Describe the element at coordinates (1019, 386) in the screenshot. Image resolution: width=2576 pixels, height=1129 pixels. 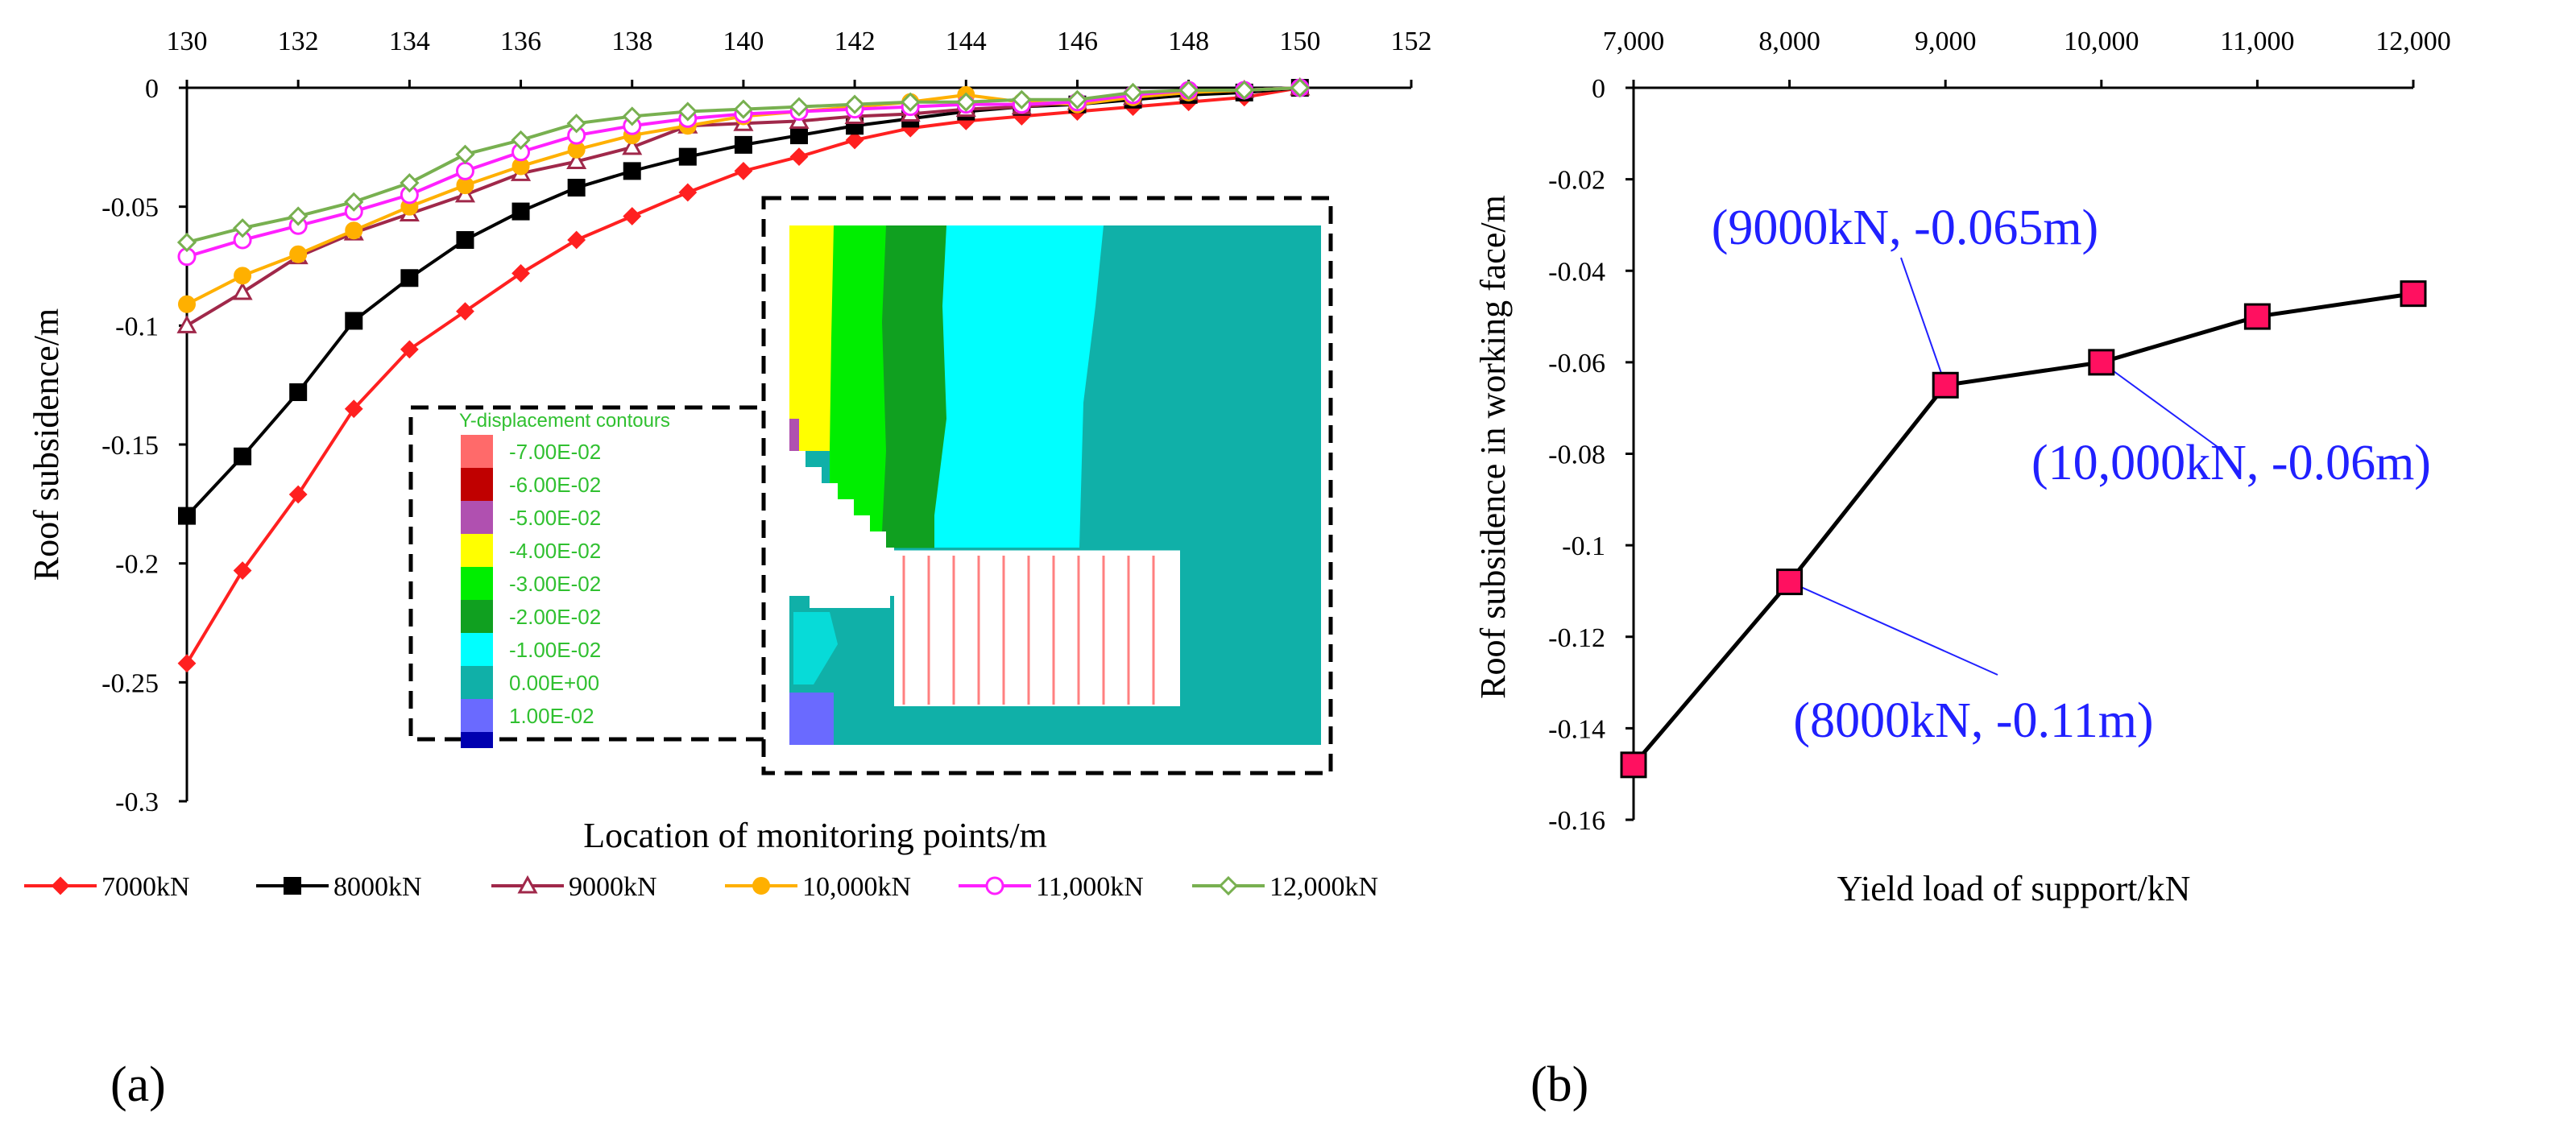
I see `contour-cyan-zone` at that location.